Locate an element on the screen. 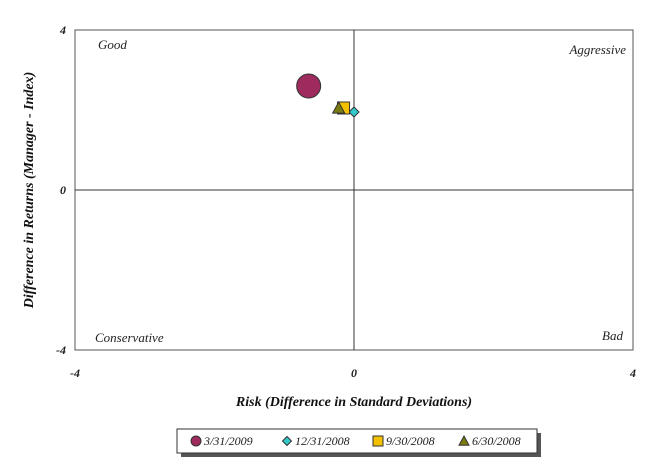 The height and width of the screenshot is (464, 658). y-tick-label-top: 4 is located at coordinates (62, 30).